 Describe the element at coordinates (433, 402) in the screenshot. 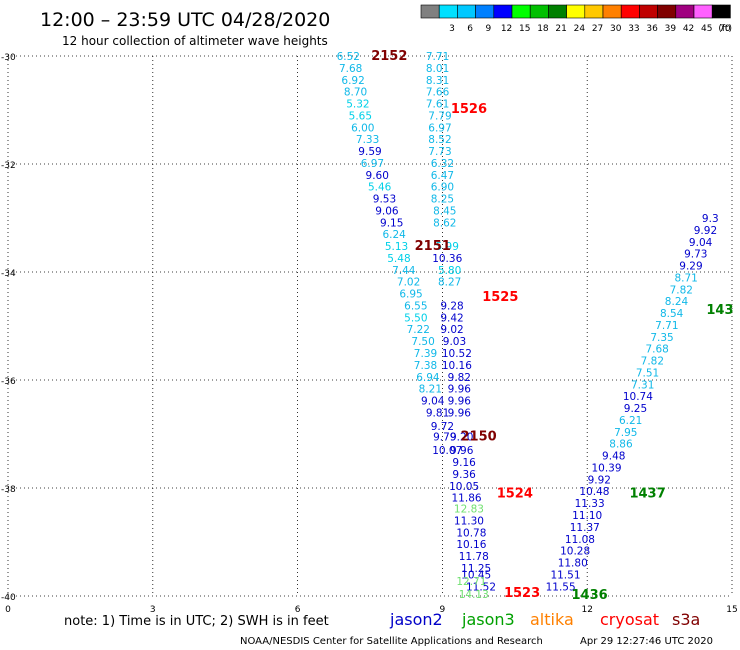

I see `data-point-label: 9.04` at that location.